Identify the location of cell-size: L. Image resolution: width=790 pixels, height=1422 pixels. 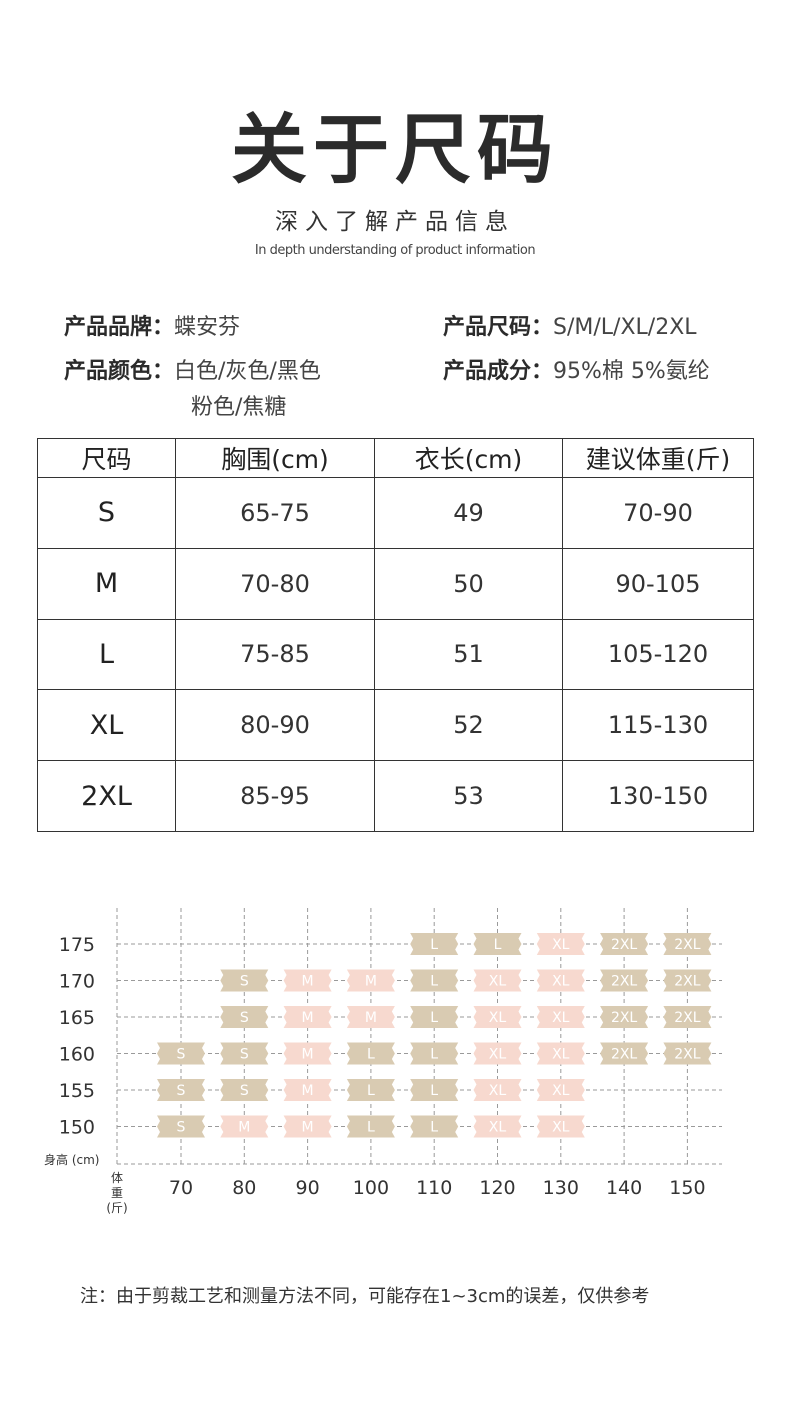
(106, 654).